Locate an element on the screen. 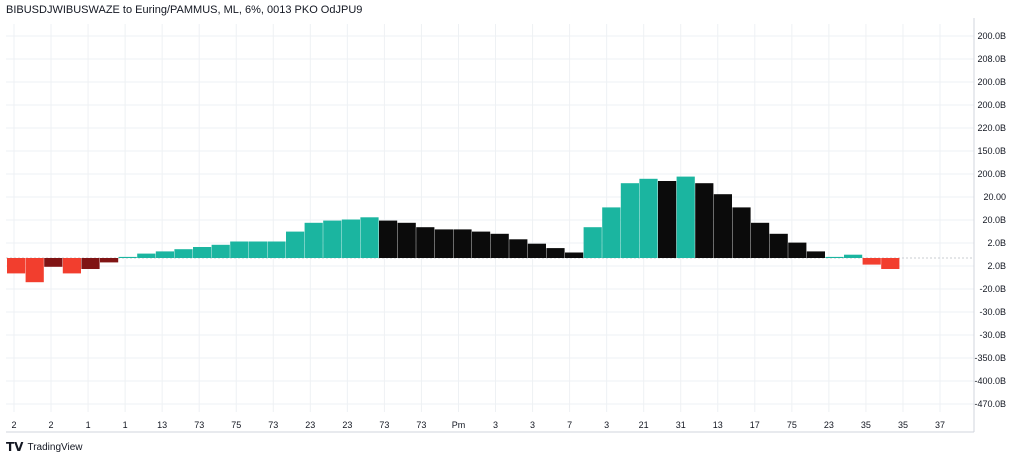  y-tick-label: 220.0B is located at coordinates (991, 128).